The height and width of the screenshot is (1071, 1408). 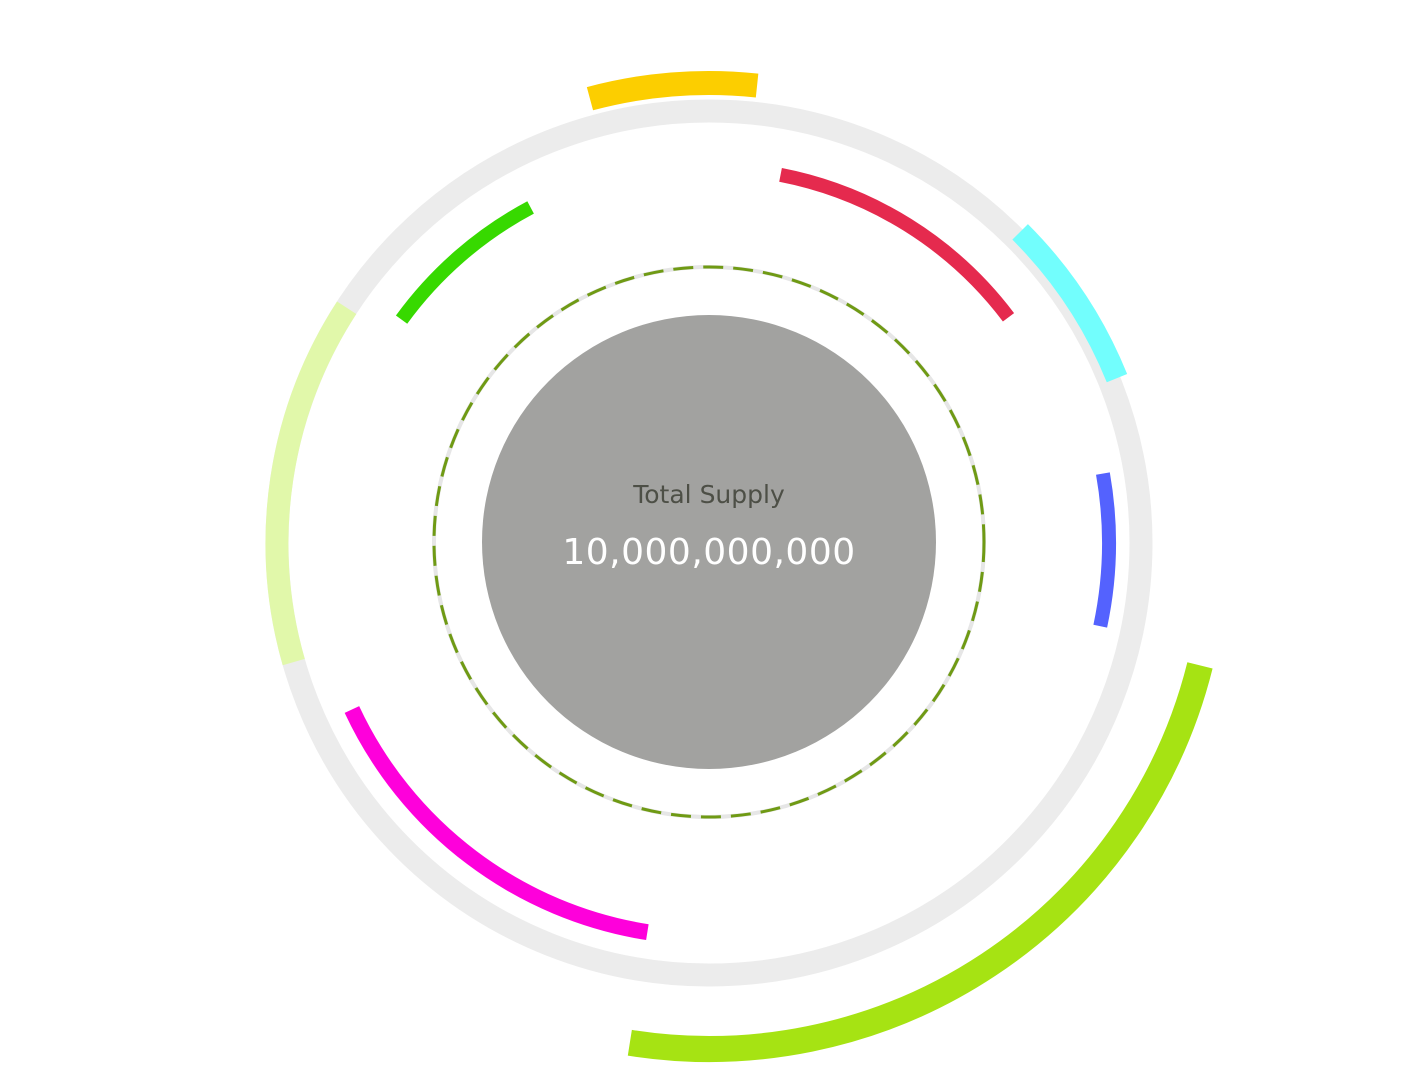 I want to click on total-supply-value: 10,000,000,000, so click(x=708, y=553).